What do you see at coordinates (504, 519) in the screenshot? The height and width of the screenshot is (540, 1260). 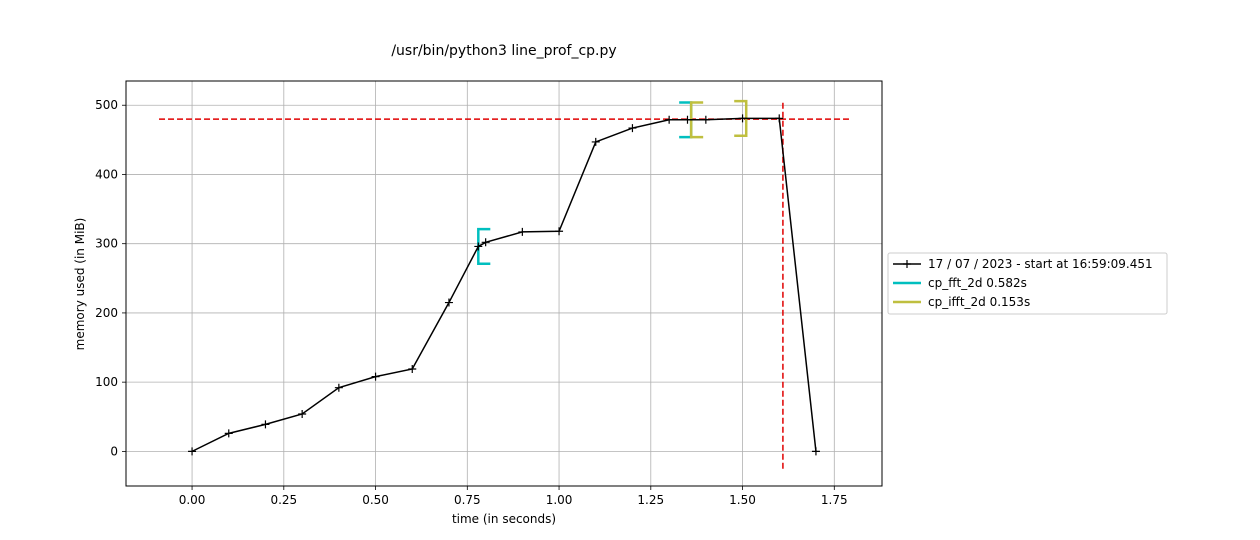 I see `x-axis-label: time (in seconds)` at bounding box center [504, 519].